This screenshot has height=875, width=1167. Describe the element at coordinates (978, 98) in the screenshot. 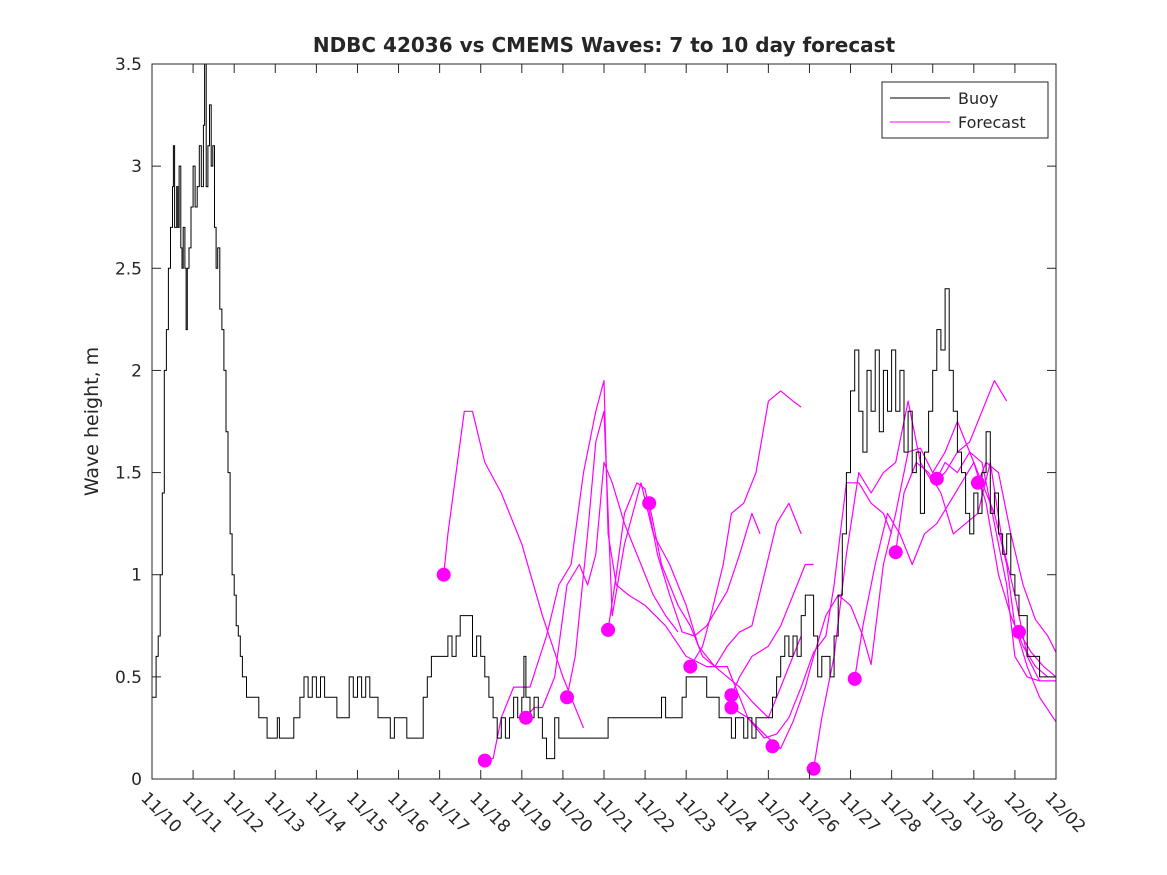

I see `legend-buoy-label: Buoy` at that location.